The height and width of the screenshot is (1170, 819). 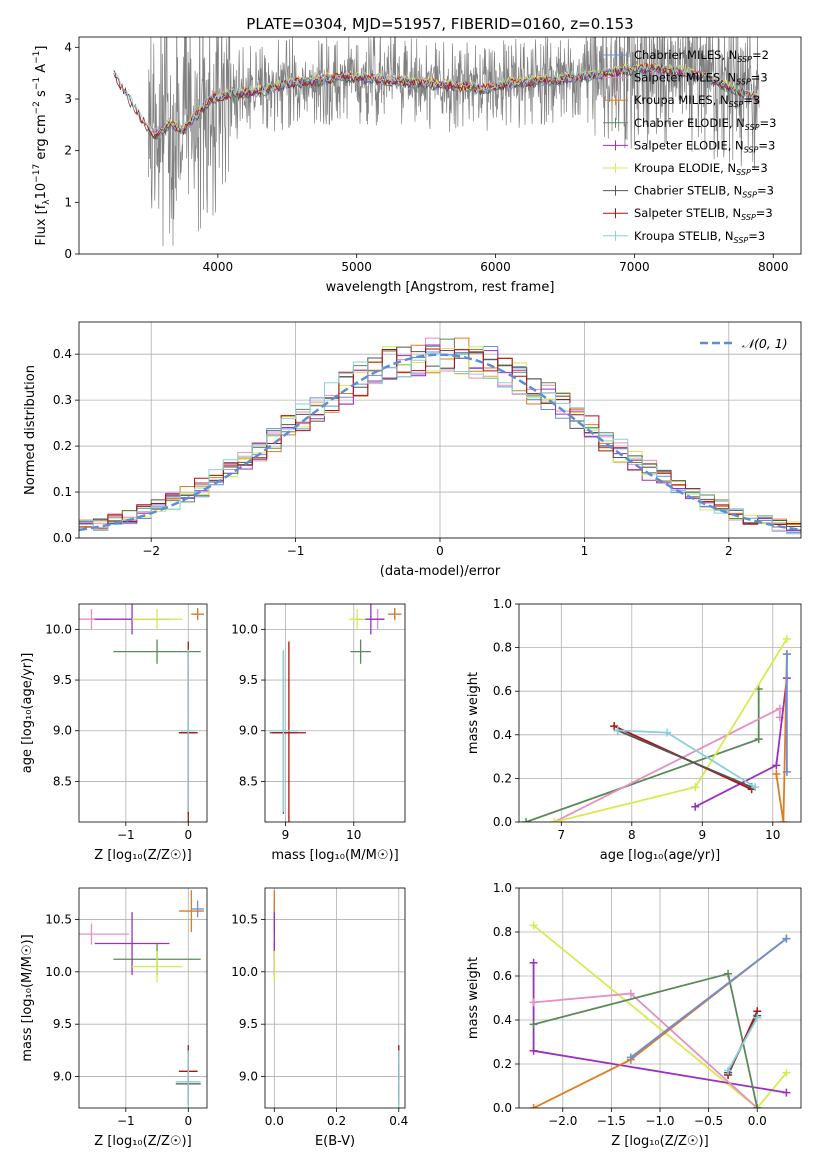 I want to click on y-axis-label-part: −17, so click(x=37, y=173).